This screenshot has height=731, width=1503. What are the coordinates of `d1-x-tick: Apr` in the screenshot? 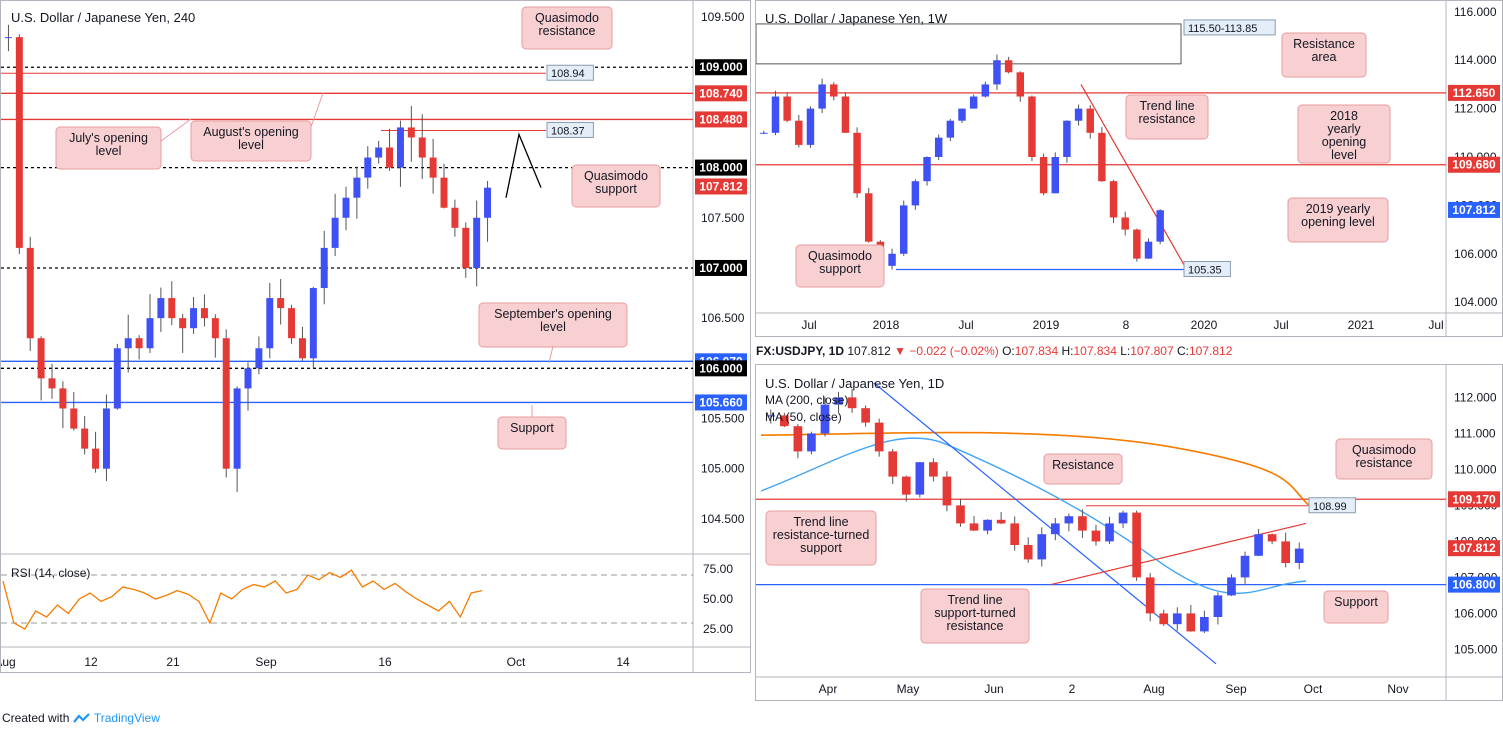 It's located at (828, 689).